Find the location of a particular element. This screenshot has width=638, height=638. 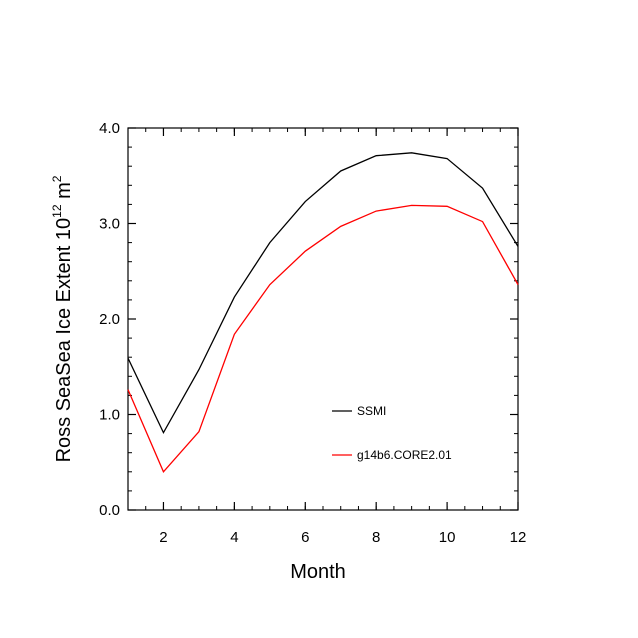

y-axis-label-unit: m is located at coordinates (64, 193).